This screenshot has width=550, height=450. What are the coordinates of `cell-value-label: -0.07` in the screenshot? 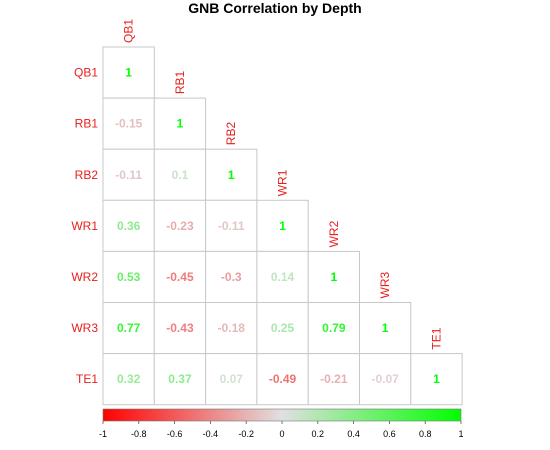 It's located at (385, 379).